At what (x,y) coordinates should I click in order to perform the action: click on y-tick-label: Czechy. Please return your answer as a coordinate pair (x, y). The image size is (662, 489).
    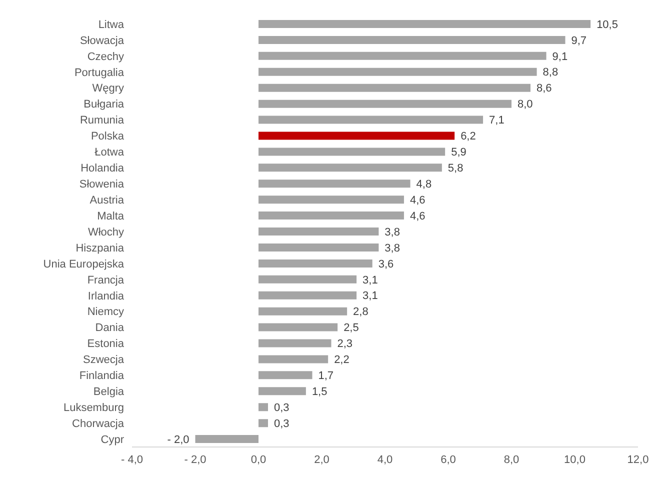
    Looking at the image, I should click on (105, 56).